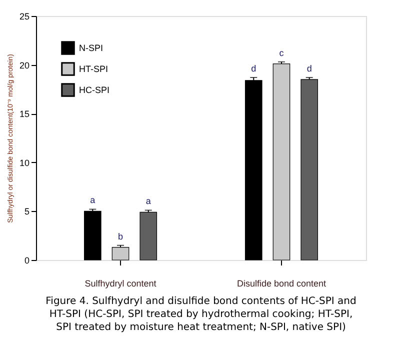 The image size is (403, 340). What do you see at coordinates (24, 114) in the screenshot?
I see `y-tick-label: 15` at bounding box center [24, 114].